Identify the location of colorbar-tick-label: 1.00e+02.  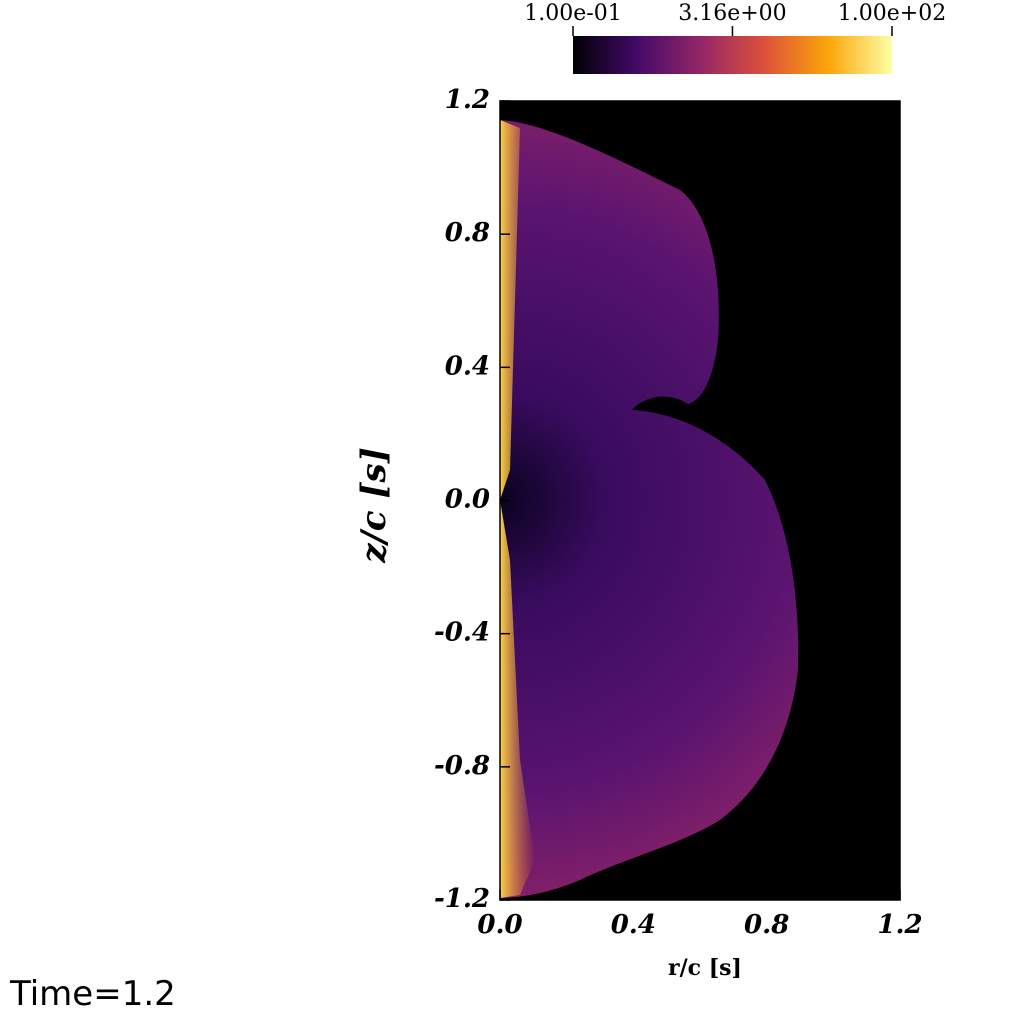
(892, 13).